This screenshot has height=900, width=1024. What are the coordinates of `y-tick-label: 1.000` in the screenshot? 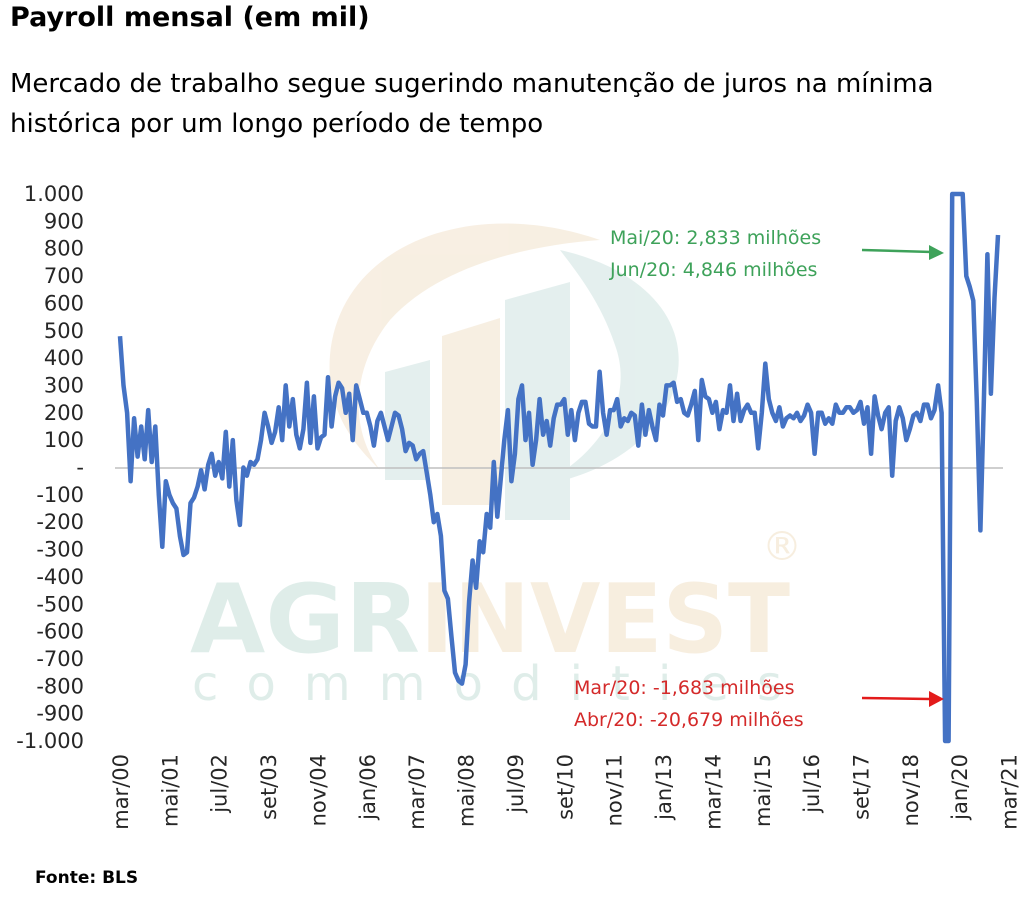 It's located at (54, 194).